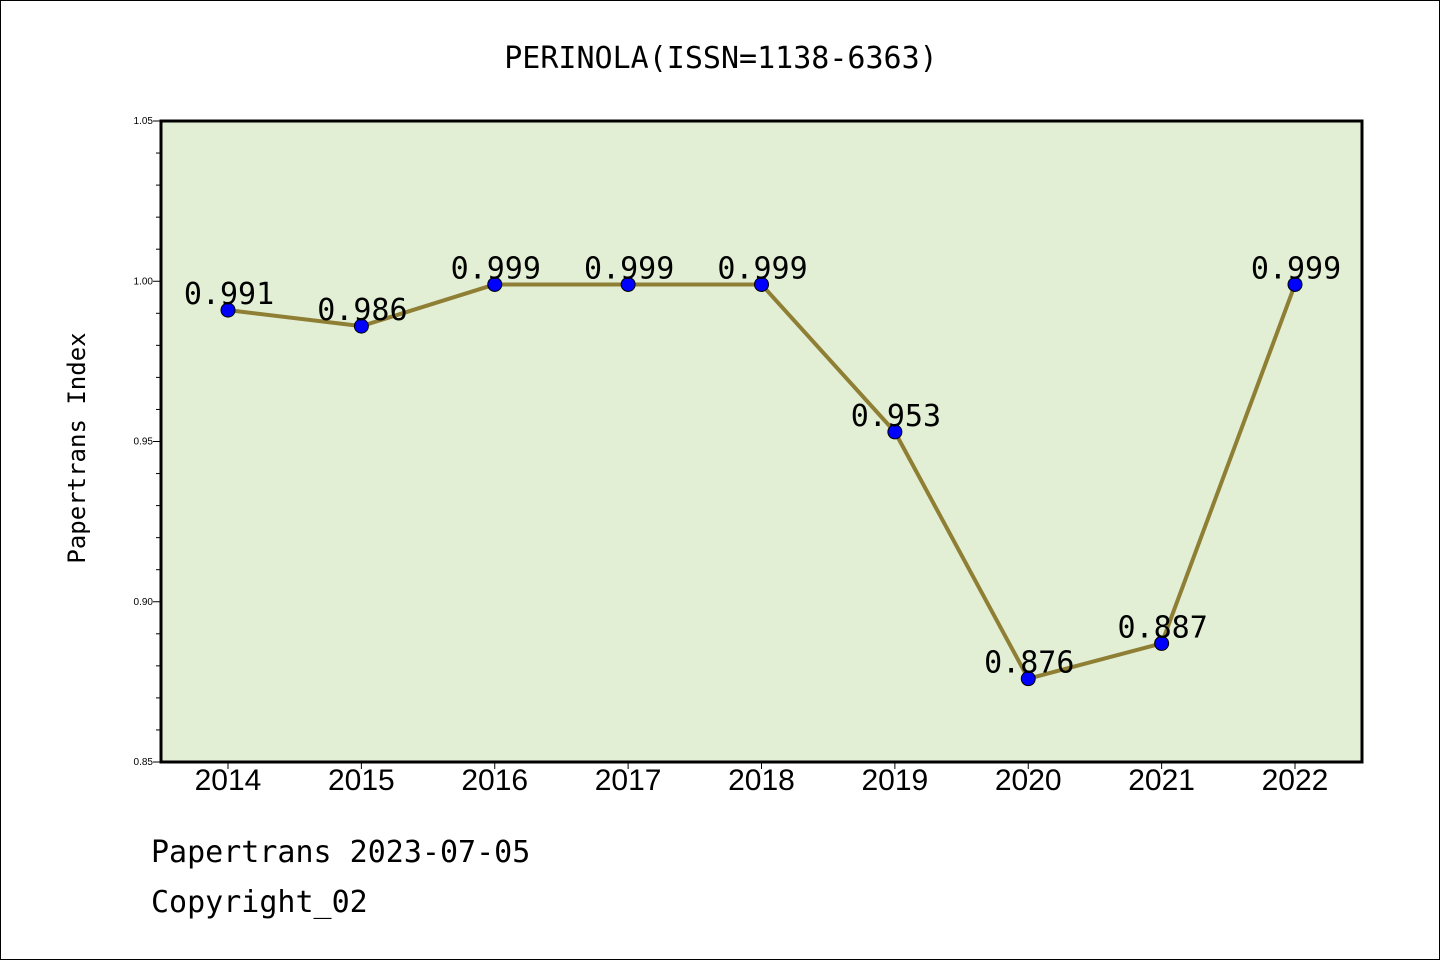 Image resolution: width=1440 pixels, height=961 pixels. I want to click on x-tick-label: 2017, so click(628, 780).